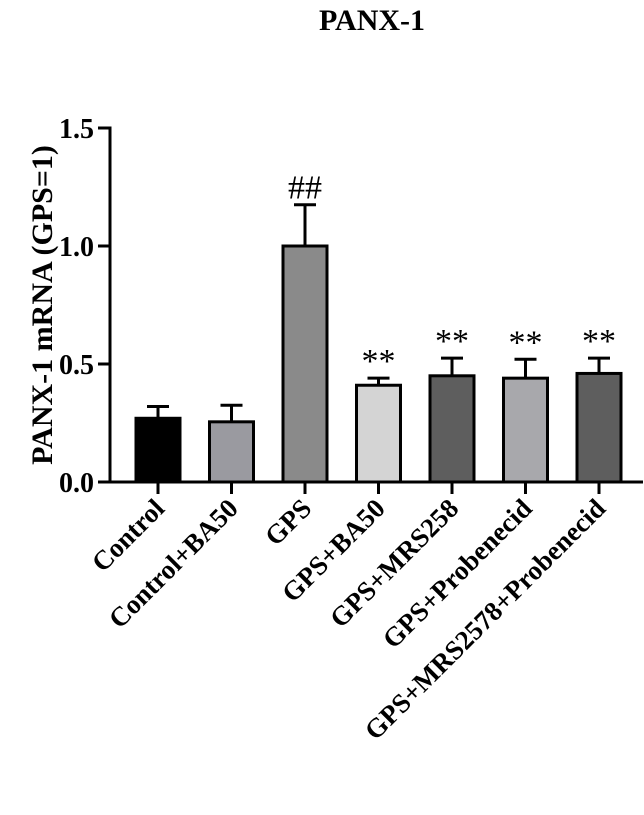 The width and height of the screenshot is (644, 815). Describe the element at coordinates (394, 563) in the screenshot. I see `category-label-4: GPS+MRS258` at that location.